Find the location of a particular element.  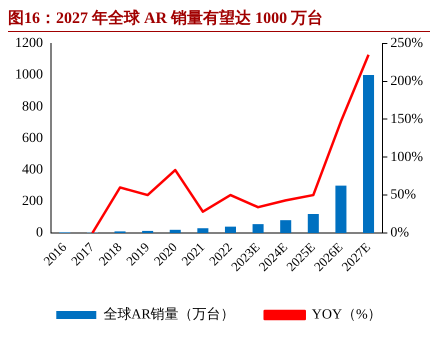

y-tick-label: 0 is located at coordinates (39, 233).